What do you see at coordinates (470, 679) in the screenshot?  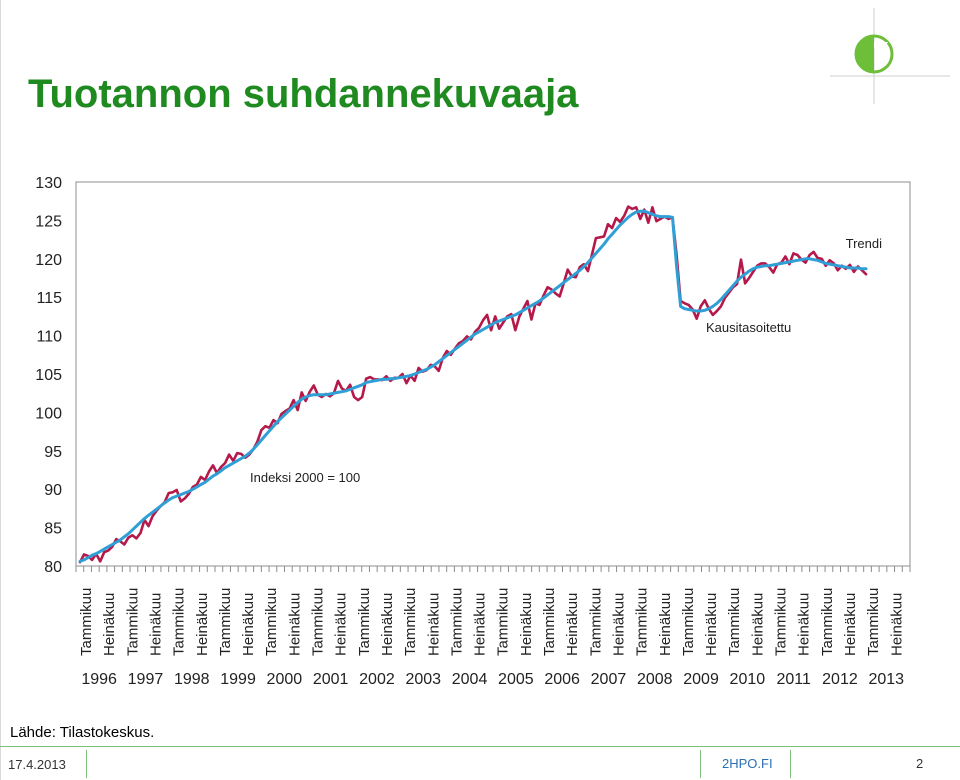 I see `x-year-label: 2004` at bounding box center [470, 679].